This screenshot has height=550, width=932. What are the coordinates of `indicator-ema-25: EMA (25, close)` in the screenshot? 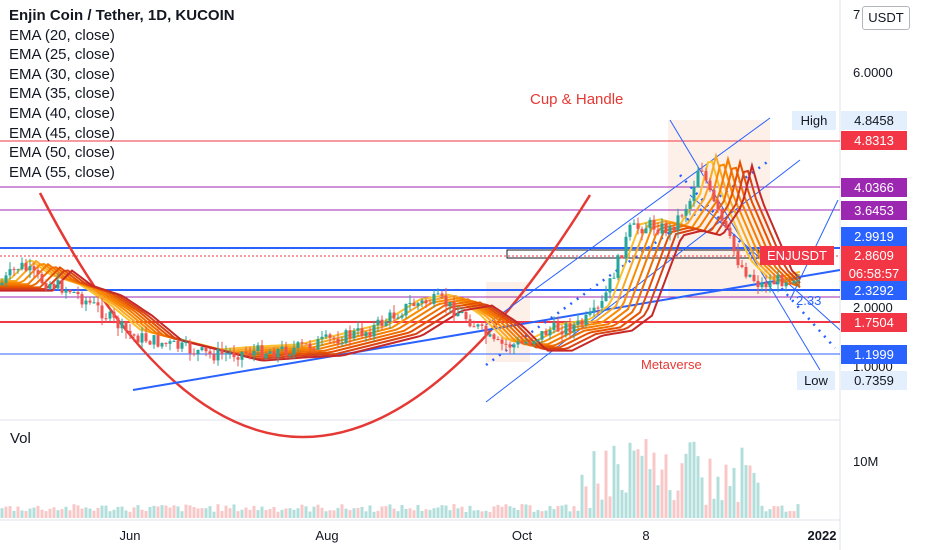 It's located at (62, 55).